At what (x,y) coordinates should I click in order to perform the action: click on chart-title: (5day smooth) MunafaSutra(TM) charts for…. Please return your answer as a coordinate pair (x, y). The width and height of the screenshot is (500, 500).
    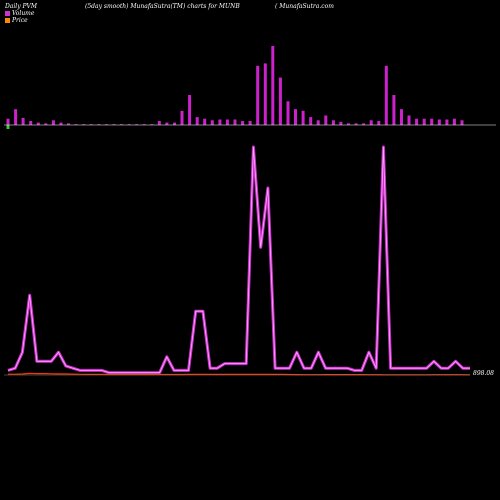
    Looking at the image, I should click on (162, 6).